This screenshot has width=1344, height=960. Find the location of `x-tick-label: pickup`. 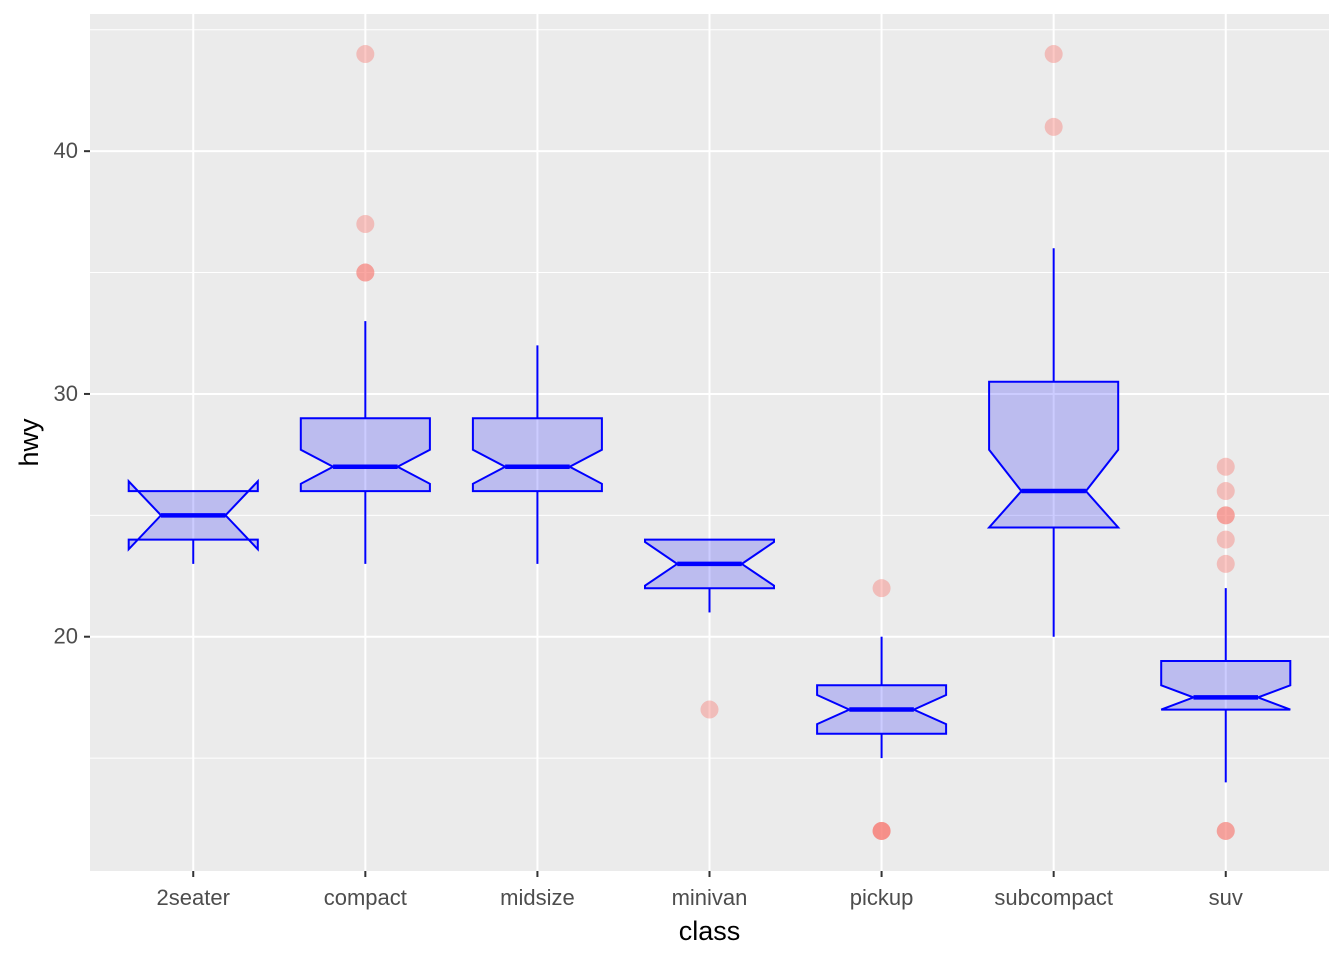

x-tick-label: pickup is located at coordinates (882, 897).